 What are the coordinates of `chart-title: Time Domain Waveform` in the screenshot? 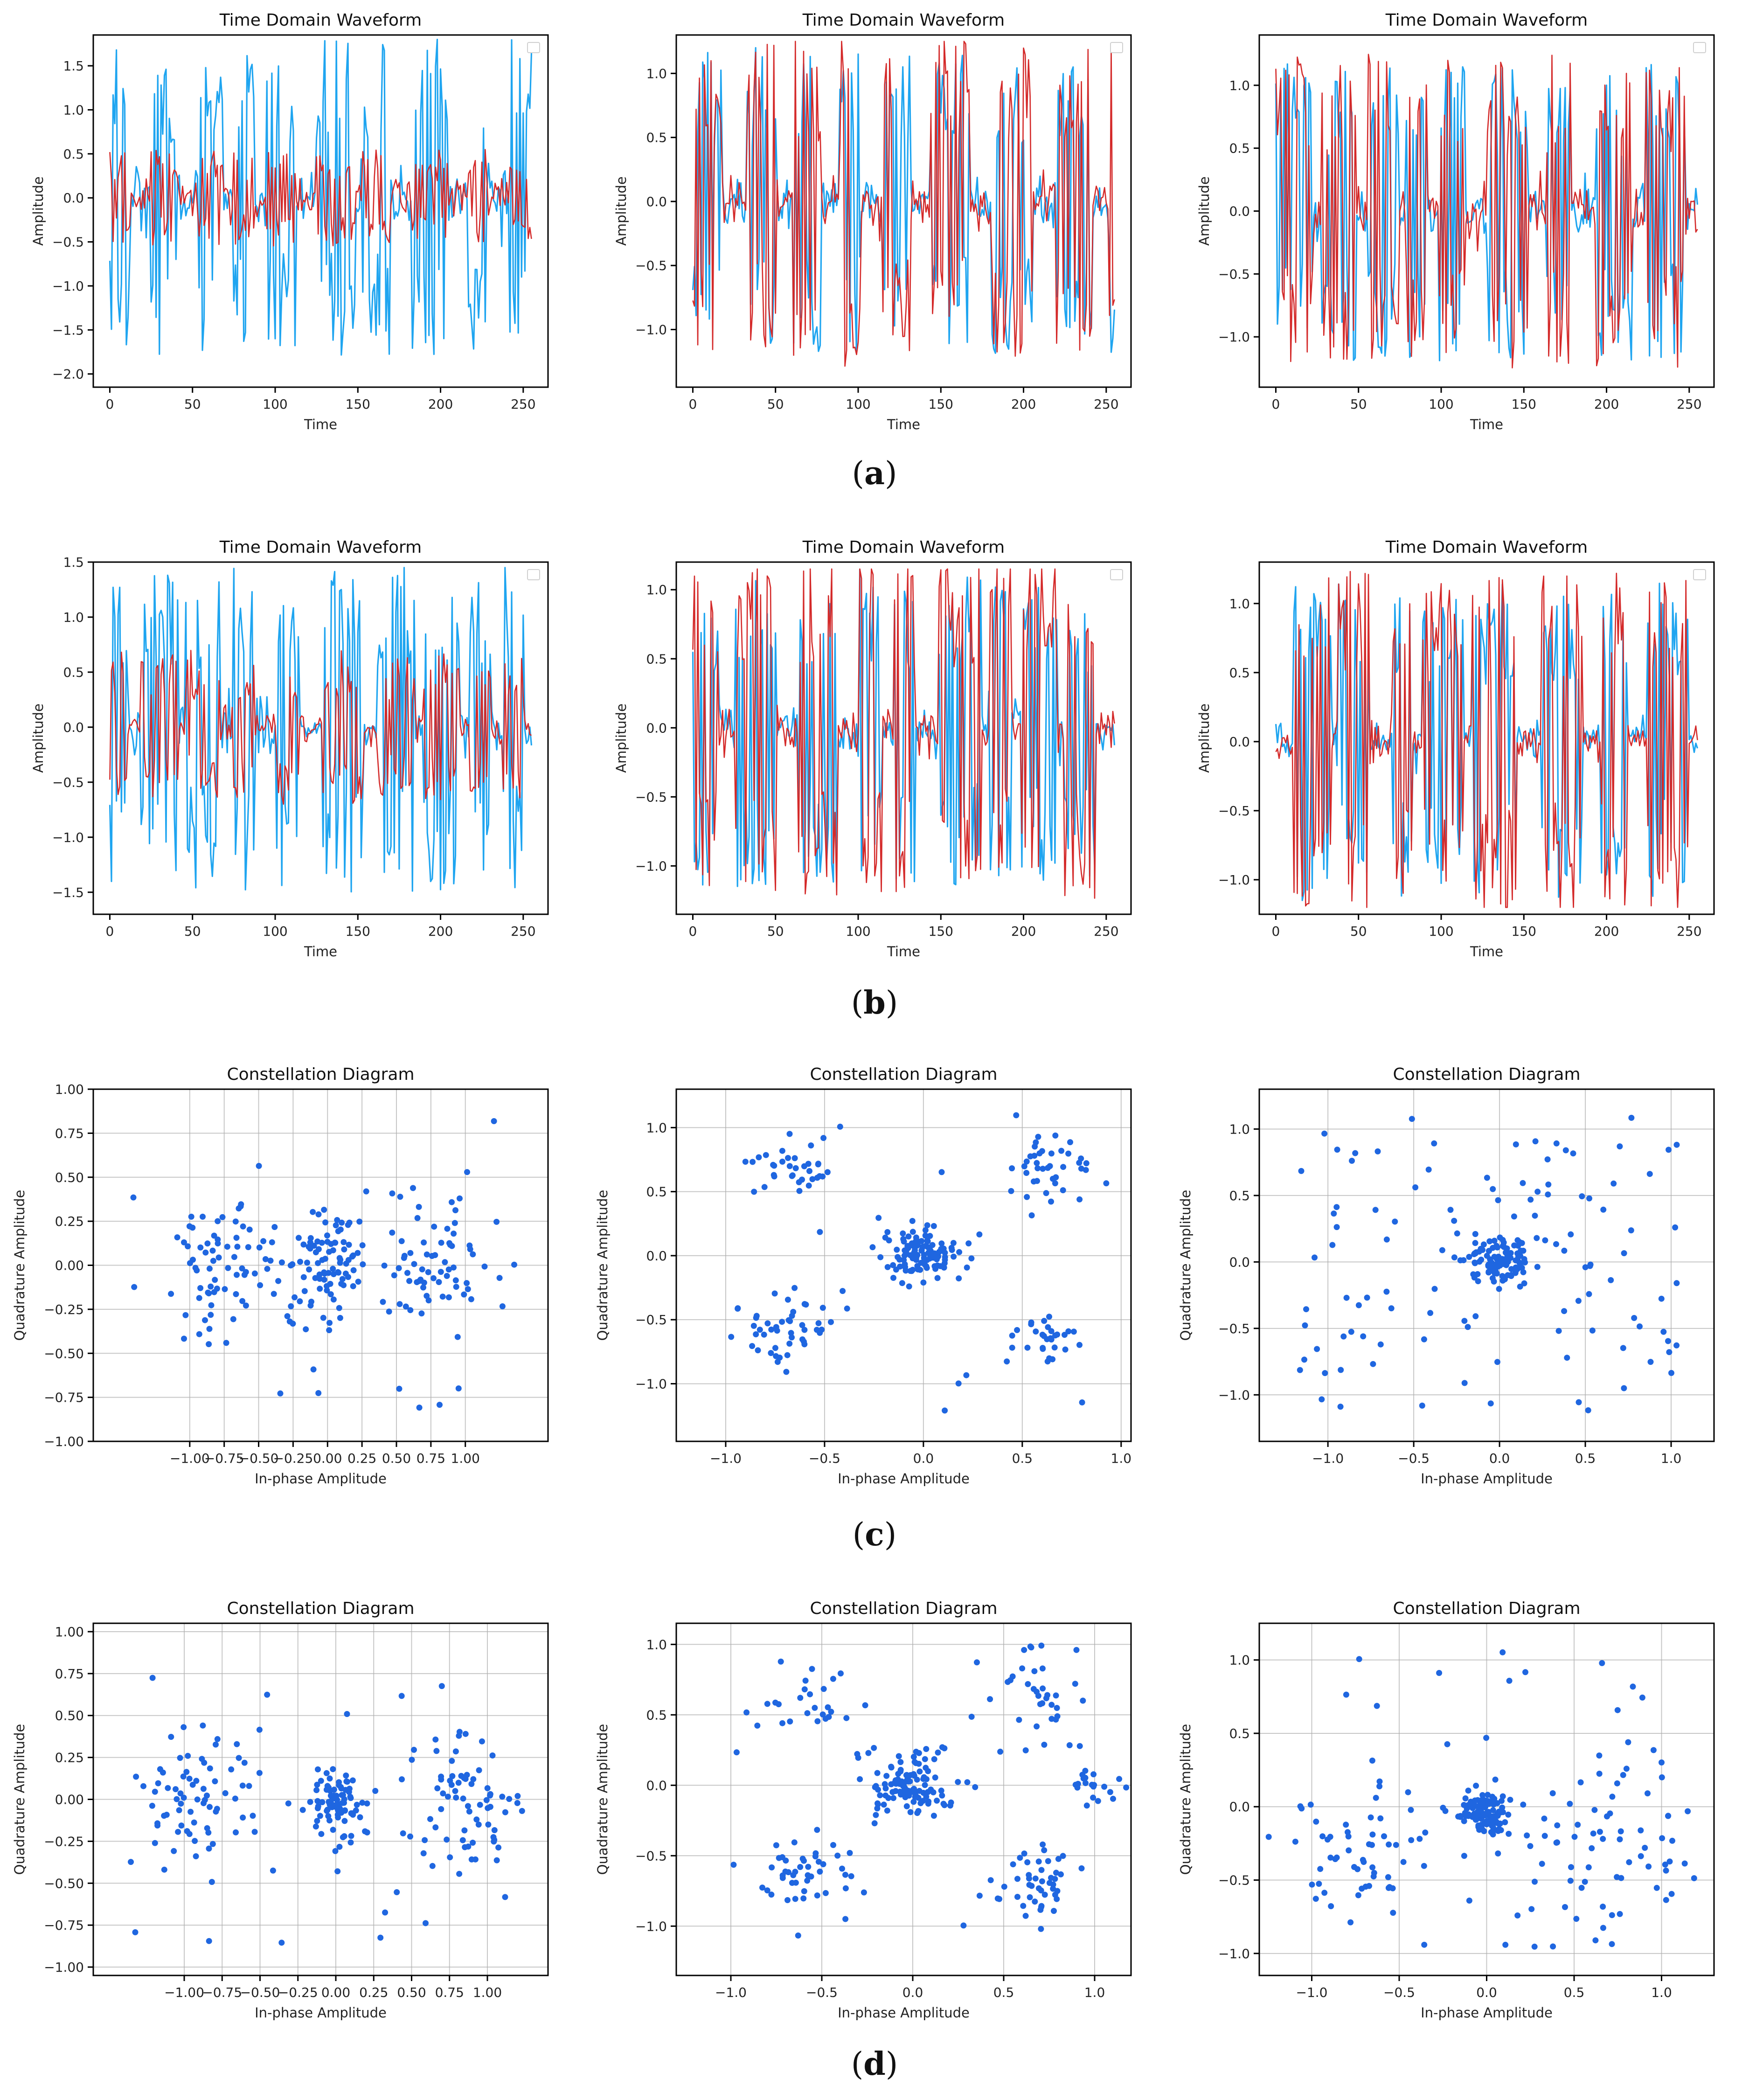 It's located at (1486, 547).